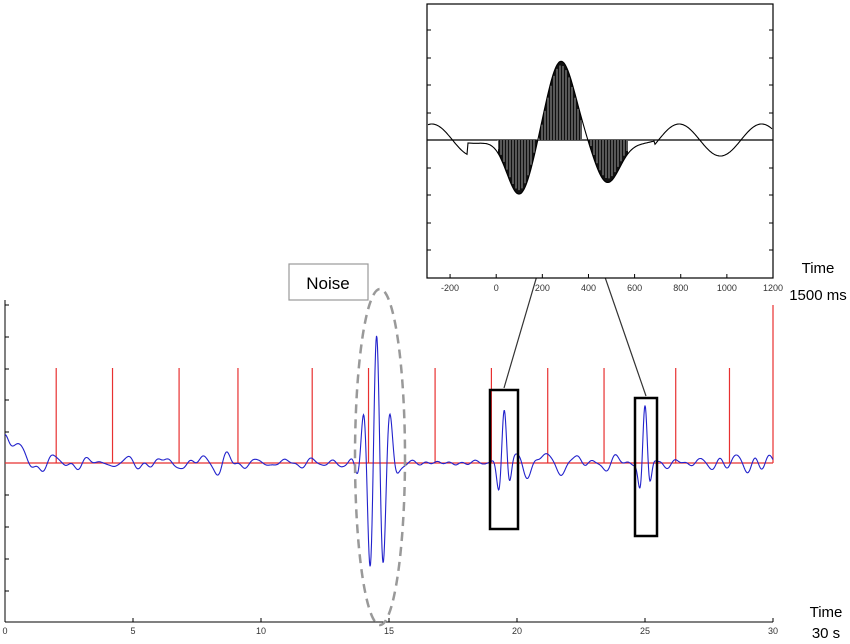 Image resolution: width=850 pixels, height=644 pixels. I want to click on inset-x-tick-label: 400, so click(588, 288).